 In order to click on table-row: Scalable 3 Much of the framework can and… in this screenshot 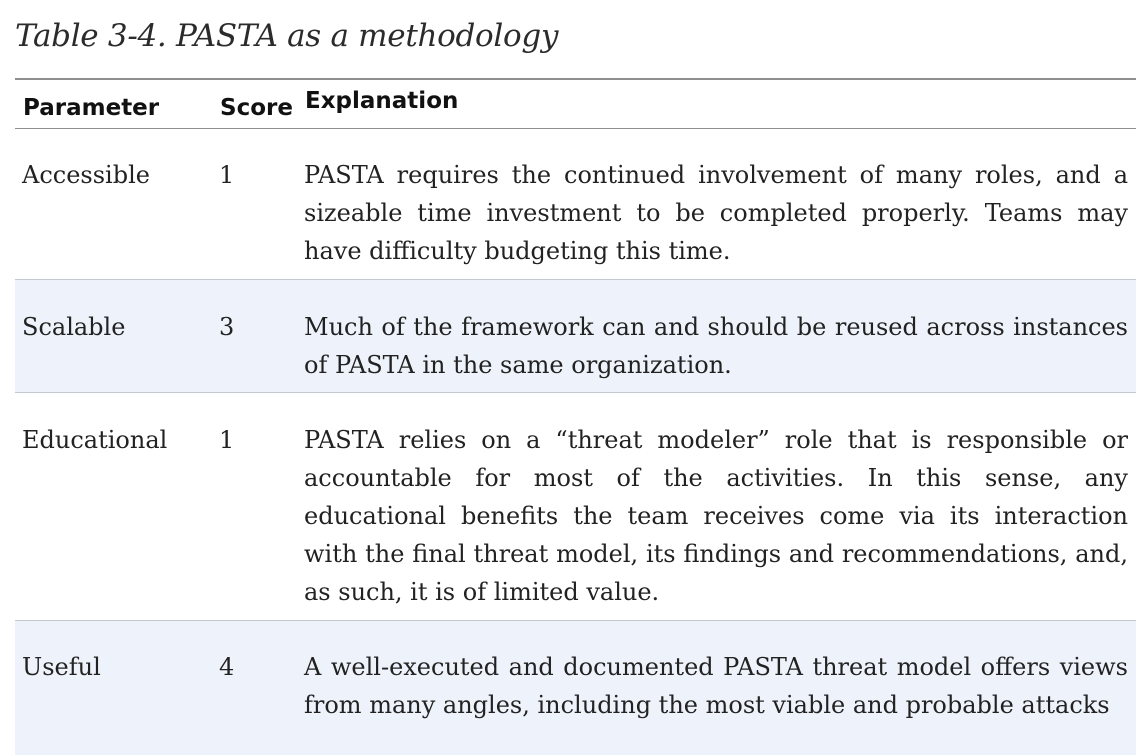, I will do `click(575, 336)`.